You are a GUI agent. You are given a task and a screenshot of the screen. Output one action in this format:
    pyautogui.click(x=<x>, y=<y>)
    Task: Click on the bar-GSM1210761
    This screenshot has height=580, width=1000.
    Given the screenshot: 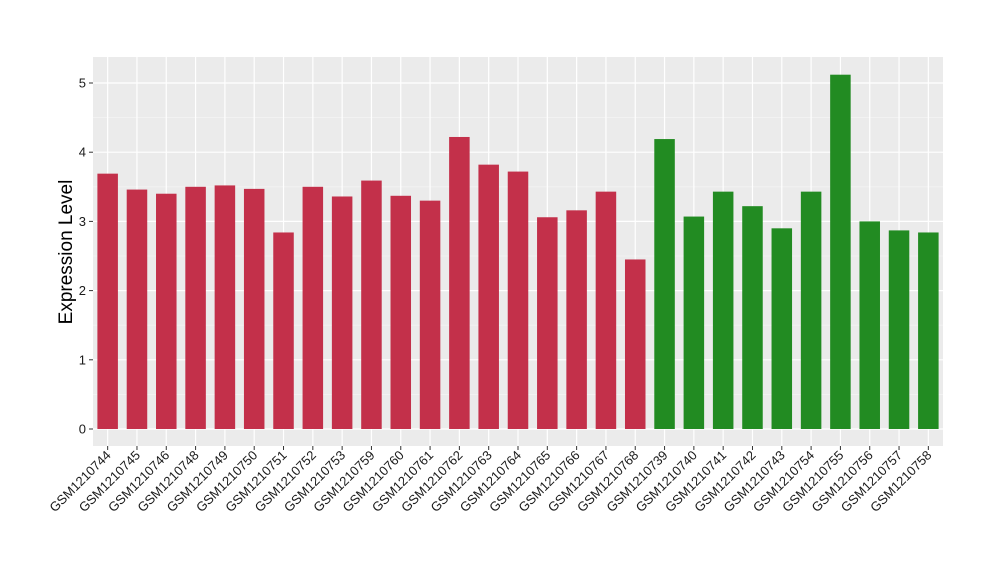 What is the action you would take?
    pyautogui.click(x=430, y=314)
    